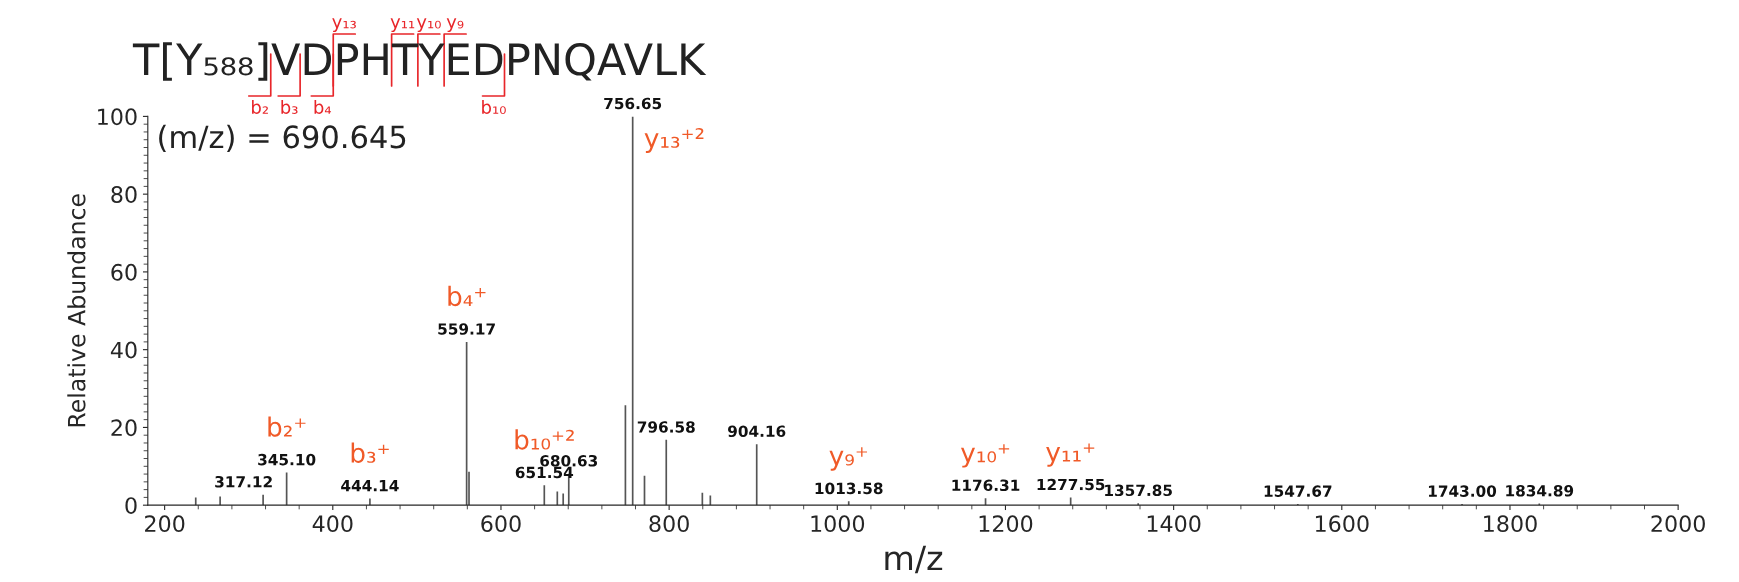 Image resolution: width=1739 pixels, height=582 pixels. Describe the element at coordinates (1174, 524) in the screenshot. I see `x-tick-label: 1400` at that location.